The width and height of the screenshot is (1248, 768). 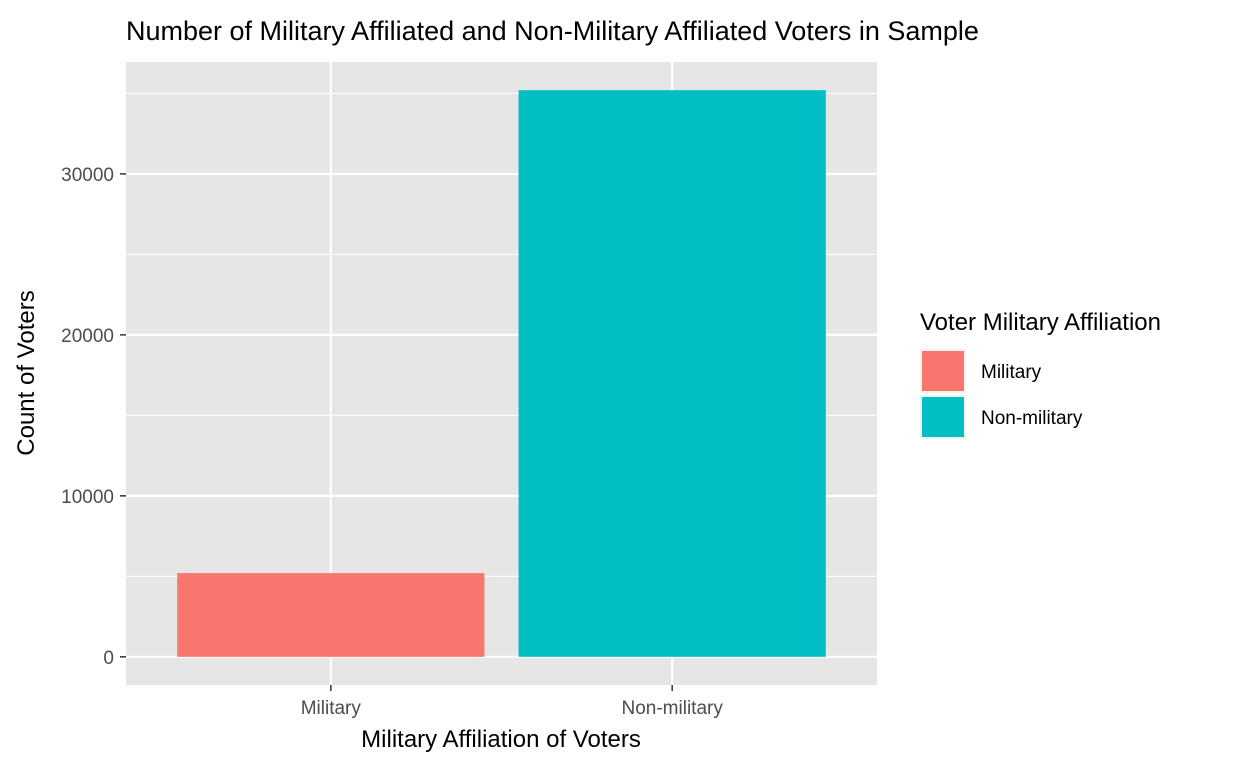 What do you see at coordinates (512, 702) in the screenshot?
I see `x-axis: Military Non-military` at bounding box center [512, 702].